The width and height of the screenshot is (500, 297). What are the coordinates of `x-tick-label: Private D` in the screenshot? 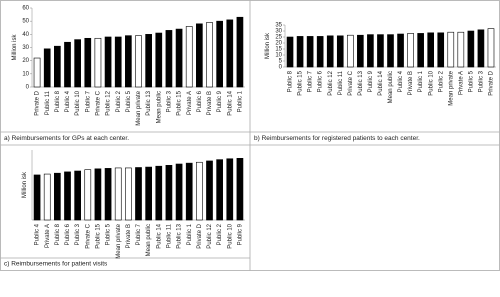 It's located at (492, 82).